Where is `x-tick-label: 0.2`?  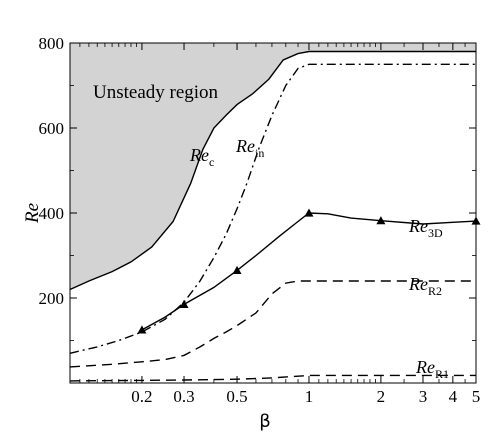 x-tick-label: 0.2 is located at coordinates (141, 396).